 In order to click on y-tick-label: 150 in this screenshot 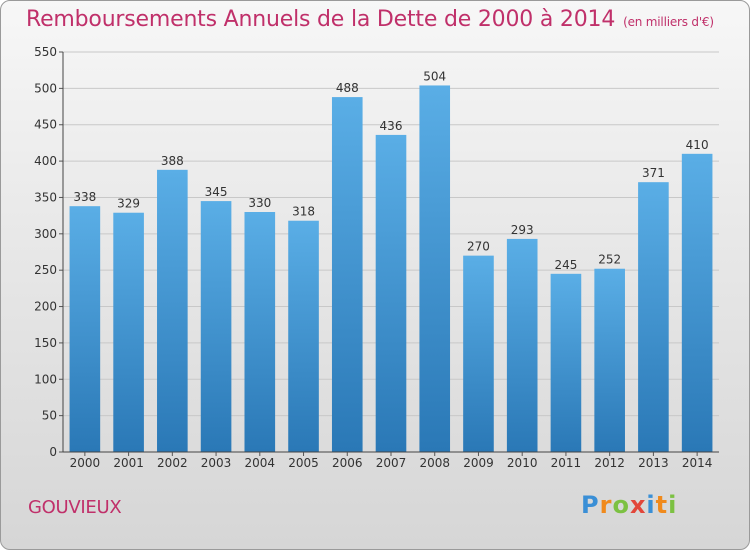, I will do `click(45, 343)`.